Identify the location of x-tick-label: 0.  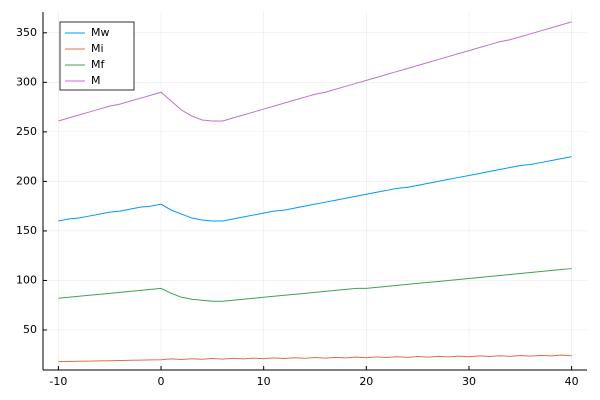
(161, 381).